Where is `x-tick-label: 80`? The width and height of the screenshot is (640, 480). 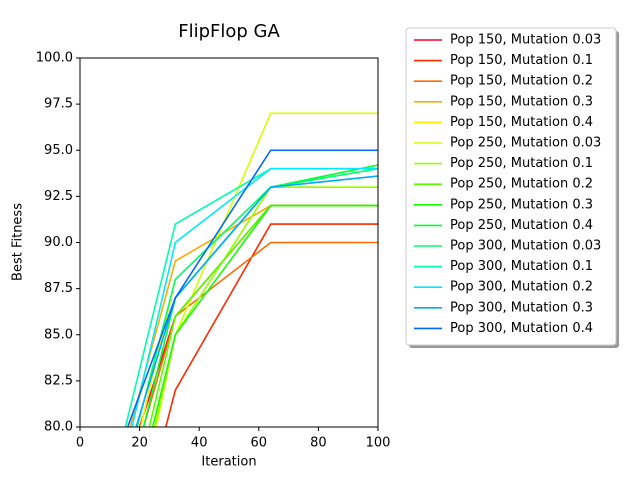 x-tick-label: 80 is located at coordinates (318, 443).